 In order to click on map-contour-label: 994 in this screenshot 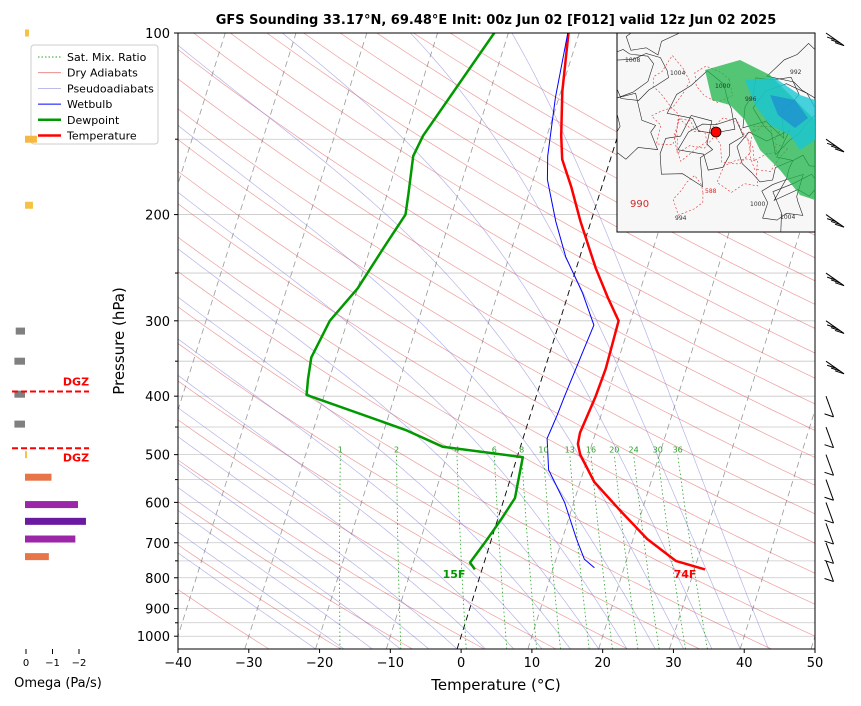, I will do `click(681, 218)`.